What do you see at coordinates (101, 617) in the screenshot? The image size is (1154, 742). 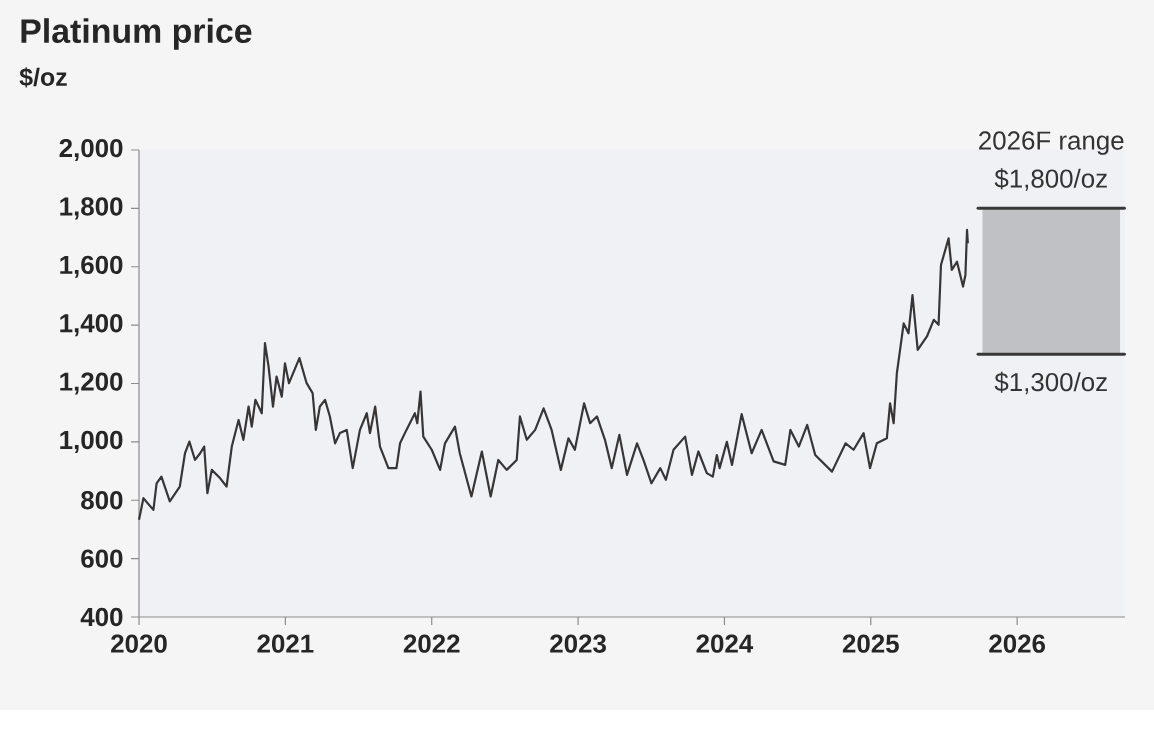 I see `y-tick-label: 400` at bounding box center [101, 617].